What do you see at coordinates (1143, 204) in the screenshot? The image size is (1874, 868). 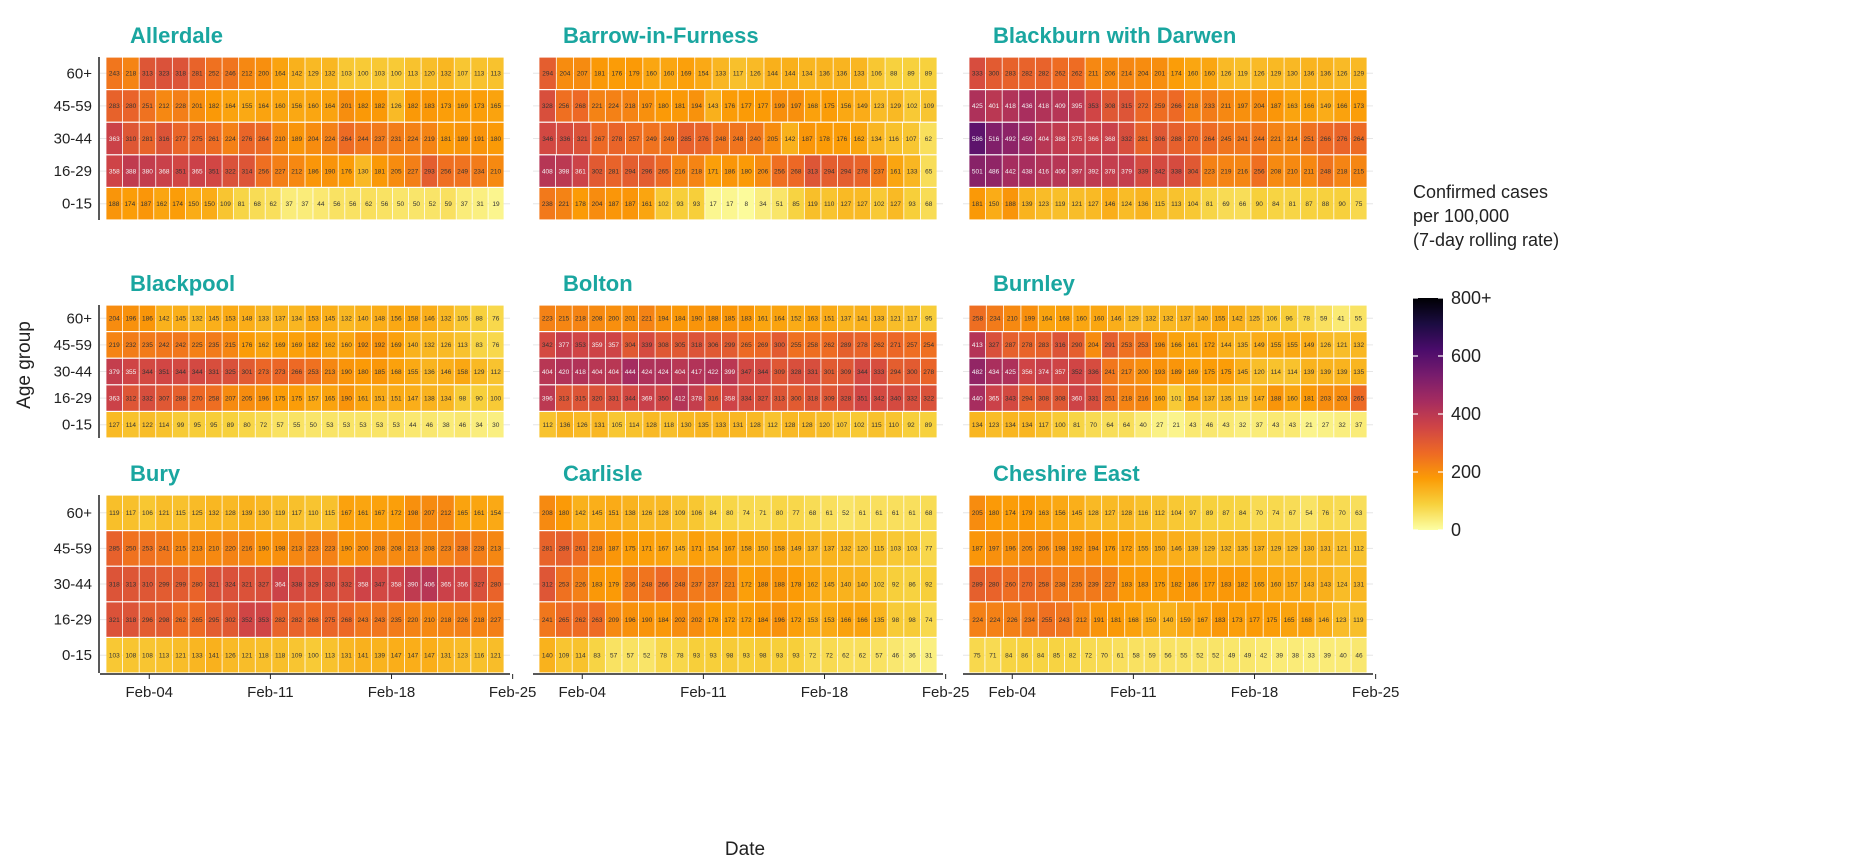 I see `cell-value: 136` at bounding box center [1143, 204].